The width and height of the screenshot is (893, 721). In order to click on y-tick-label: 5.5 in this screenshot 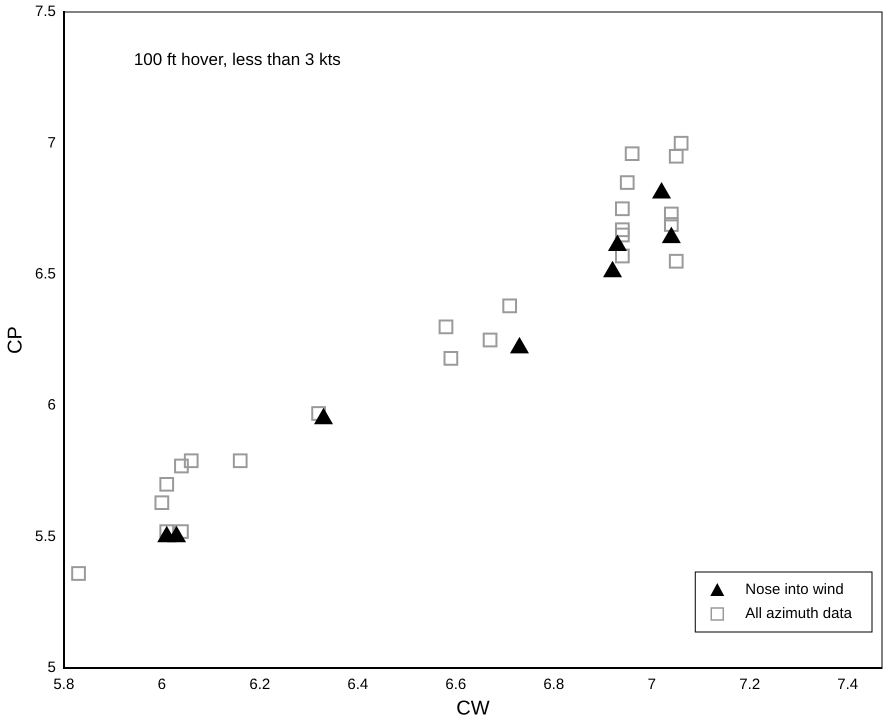, I will do `click(45, 536)`.